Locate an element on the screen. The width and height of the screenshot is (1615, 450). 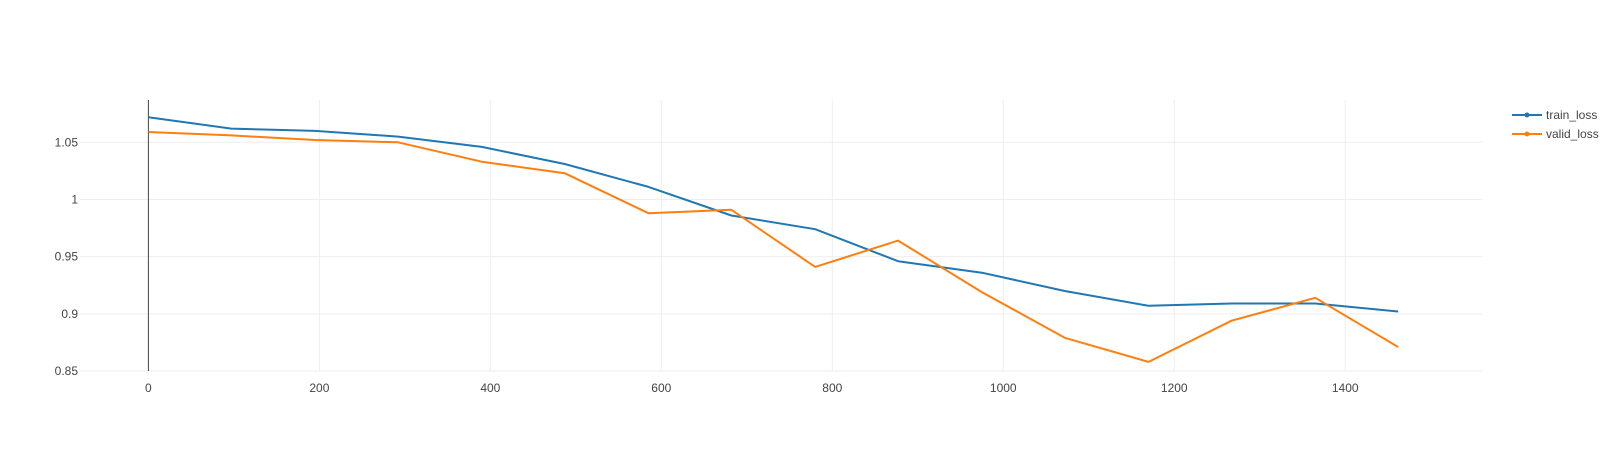
legend-item-train_loss: train_loss is located at coordinates (1554, 115).